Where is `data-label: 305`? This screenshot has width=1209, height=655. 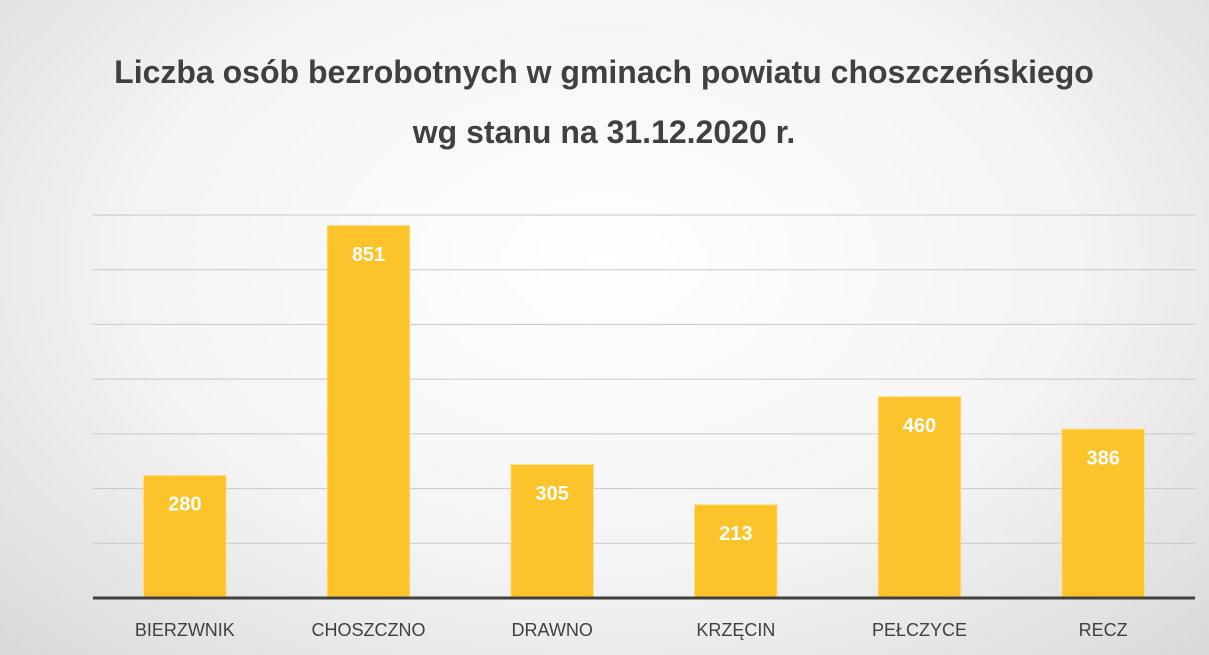 data-label: 305 is located at coordinates (551, 494).